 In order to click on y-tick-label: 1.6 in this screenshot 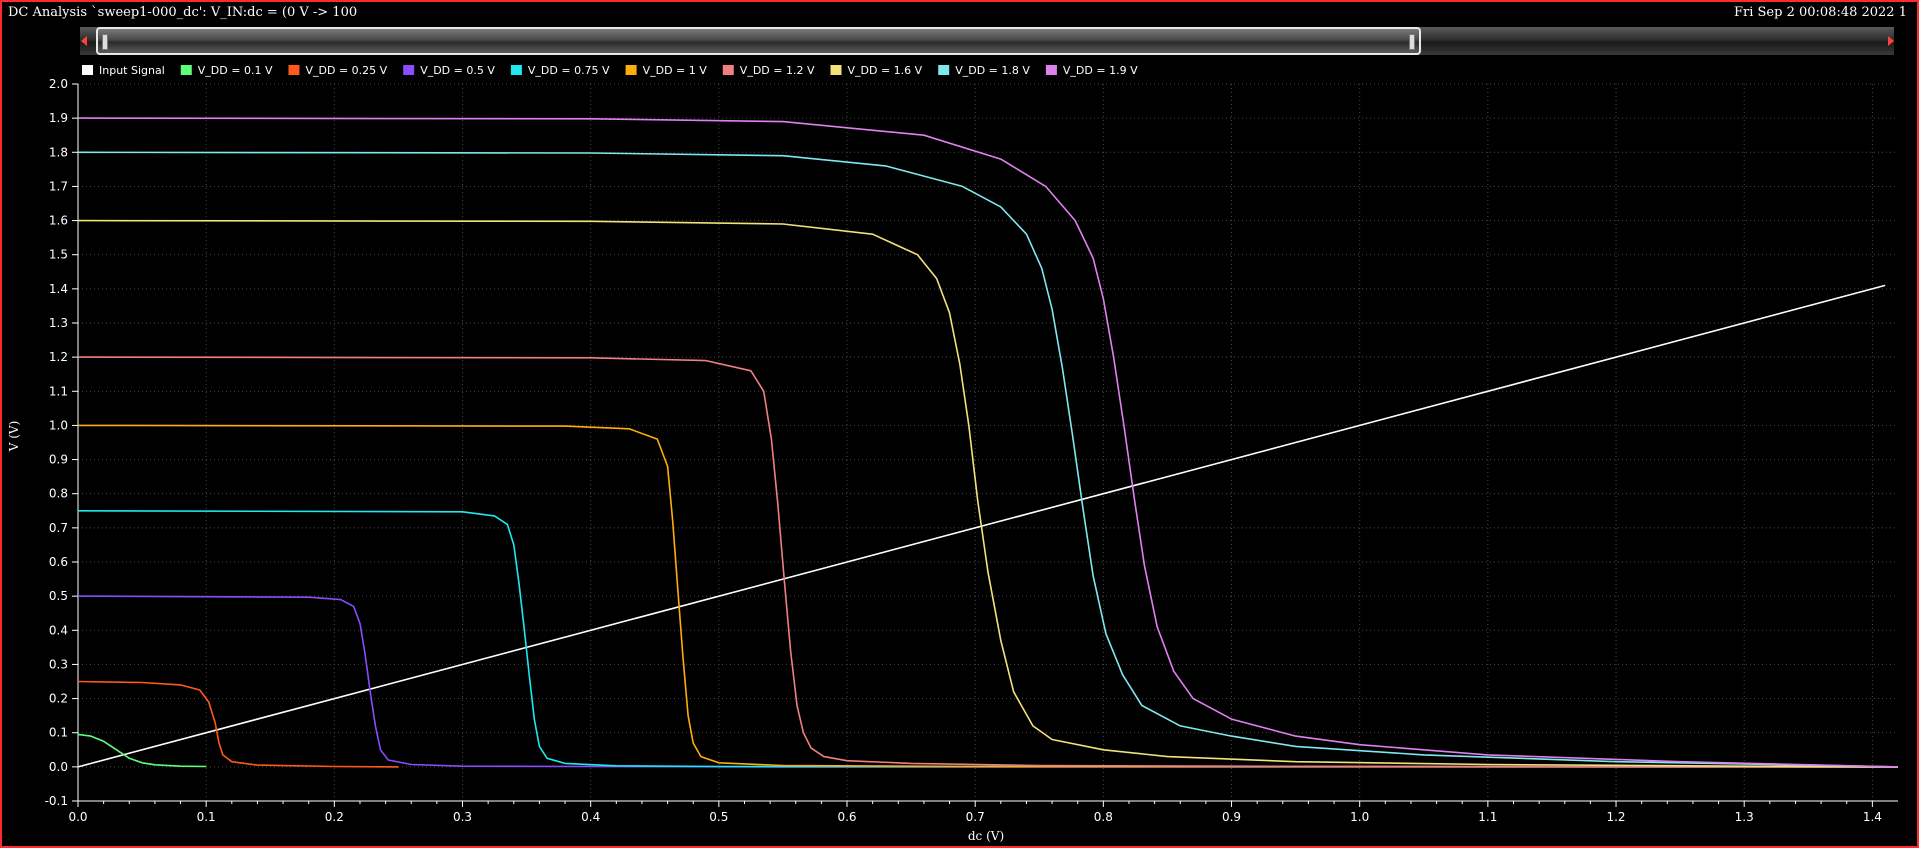, I will do `click(58, 221)`.